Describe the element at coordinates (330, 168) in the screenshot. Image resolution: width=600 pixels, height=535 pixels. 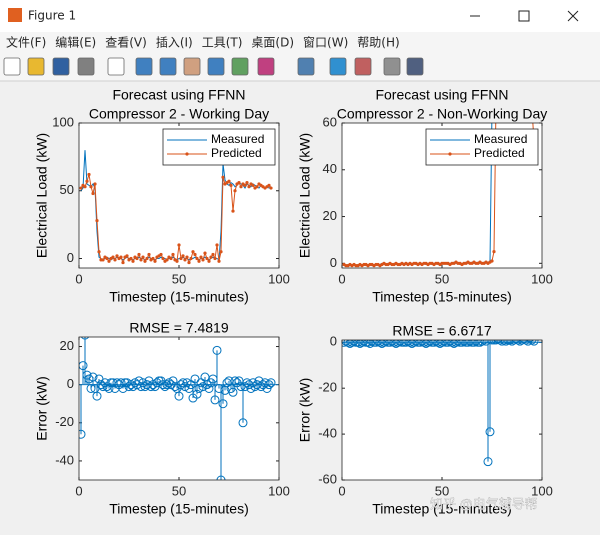
I see `y-tick-label: 40` at that location.